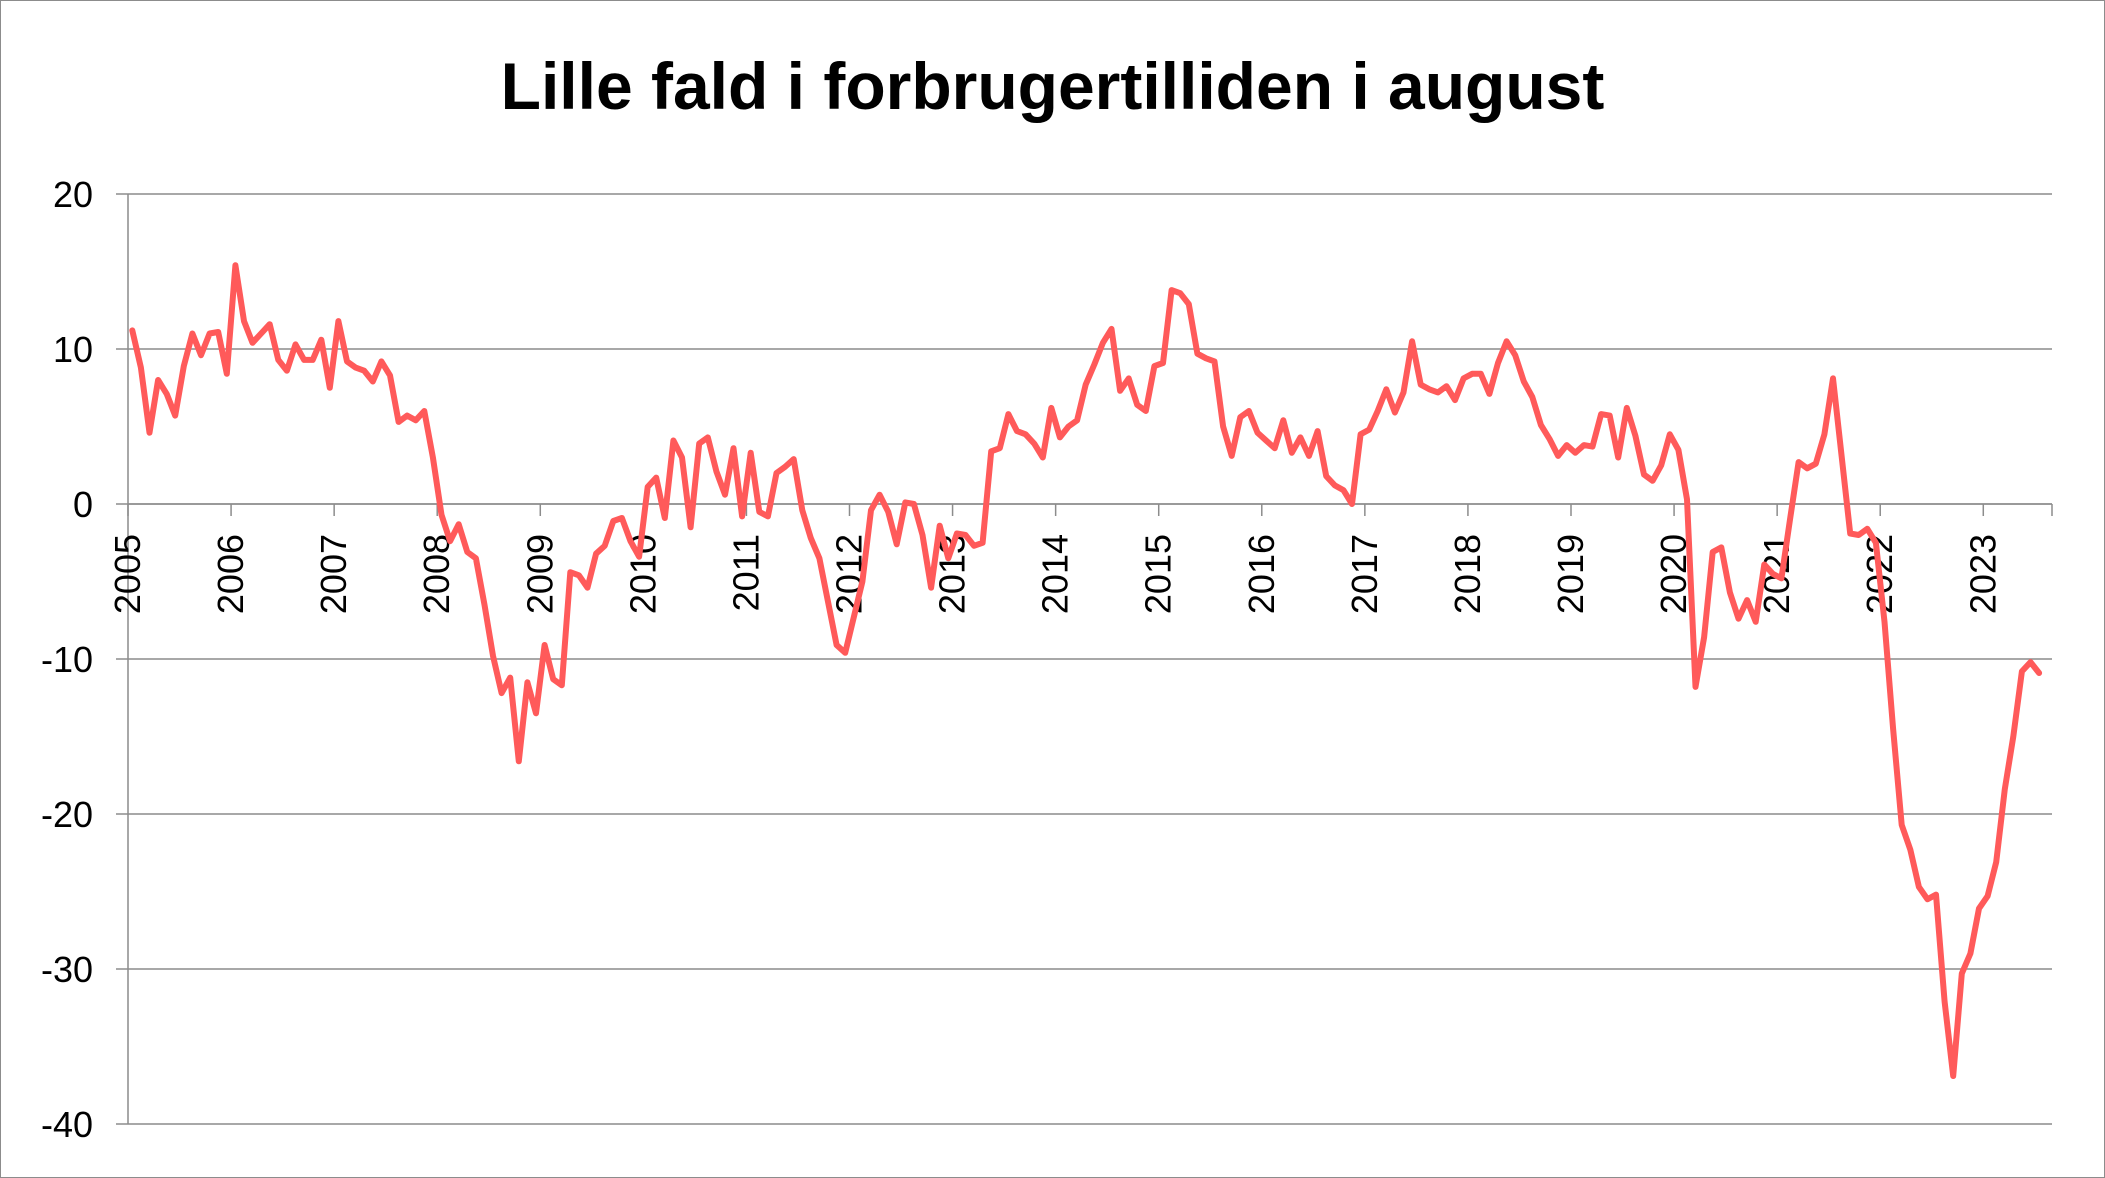 This screenshot has width=2105, height=1178. What do you see at coordinates (1570, 574) in the screenshot?
I see `x-tick-label: 2019` at bounding box center [1570, 574].